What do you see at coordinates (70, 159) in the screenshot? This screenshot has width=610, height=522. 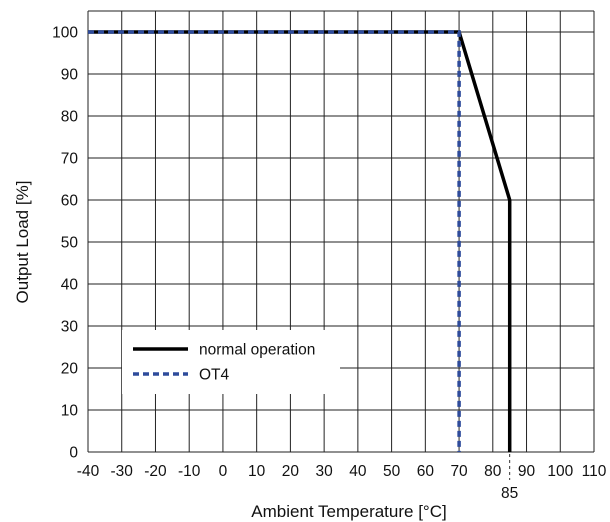 I see `y-tick-label-70: 70` at bounding box center [70, 159].